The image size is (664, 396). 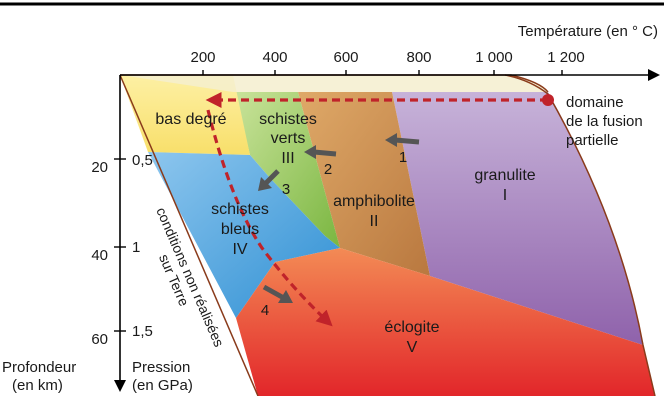 I want to click on axis-title-temperature: Température (en ° C), so click(x=588, y=31).